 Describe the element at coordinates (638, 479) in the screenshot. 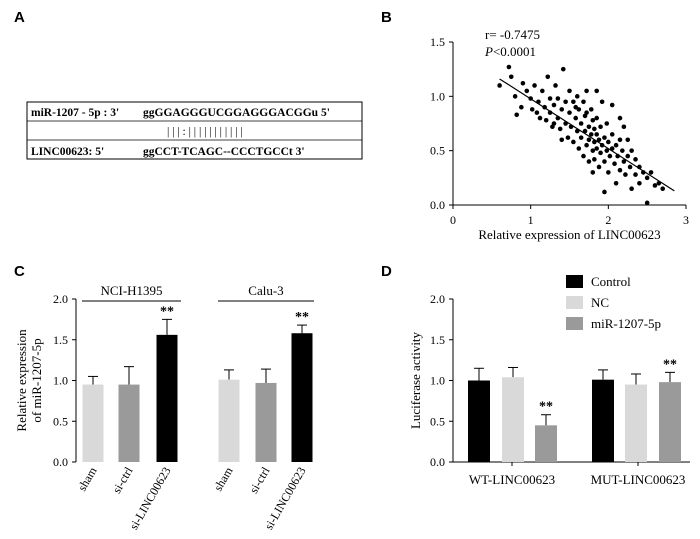

I see `x-tick-label: MUT-LINC00623` at that location.